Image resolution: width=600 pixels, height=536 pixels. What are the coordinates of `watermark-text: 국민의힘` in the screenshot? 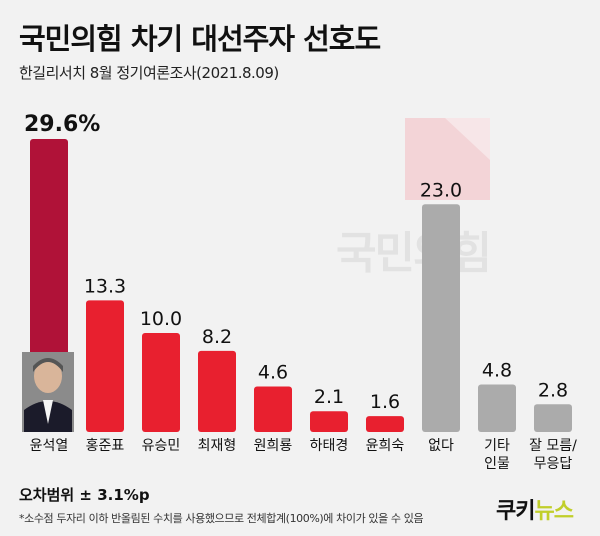 It's located at (413, 253).